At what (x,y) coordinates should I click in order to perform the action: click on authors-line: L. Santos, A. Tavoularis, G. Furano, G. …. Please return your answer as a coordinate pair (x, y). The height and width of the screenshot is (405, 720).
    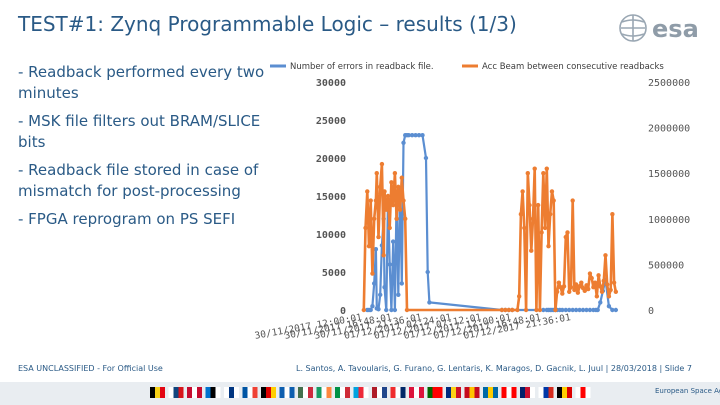
    Looking at the image, I should click on (494, 368).